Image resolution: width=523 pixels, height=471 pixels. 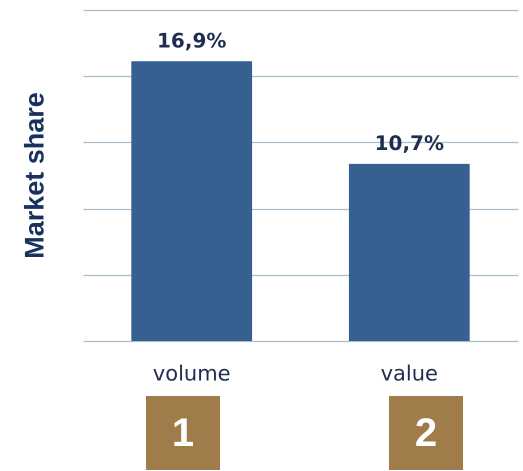 I want to click on data-label: 10,7%, so click(x=409, y=142).